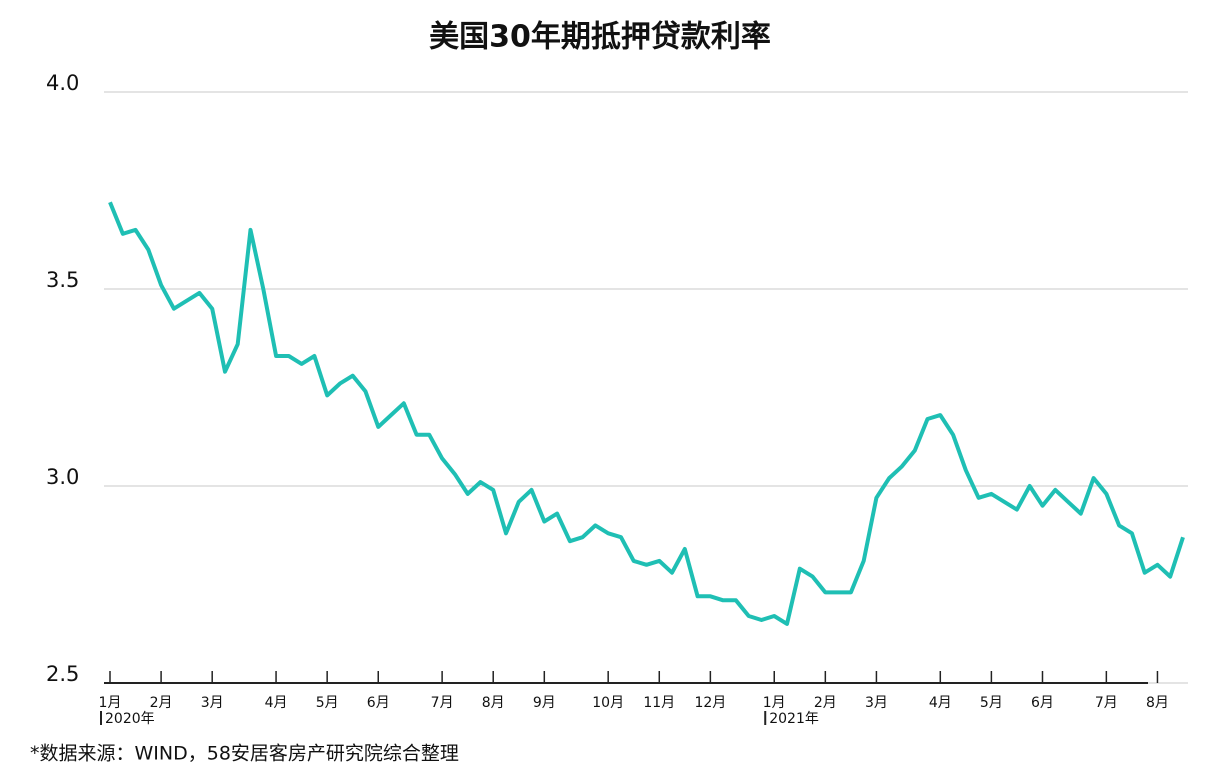 Image resolution: width=1222 pixels, height=775 pixels. I want to click on x-tick-label: 12月, so click(710, 703).